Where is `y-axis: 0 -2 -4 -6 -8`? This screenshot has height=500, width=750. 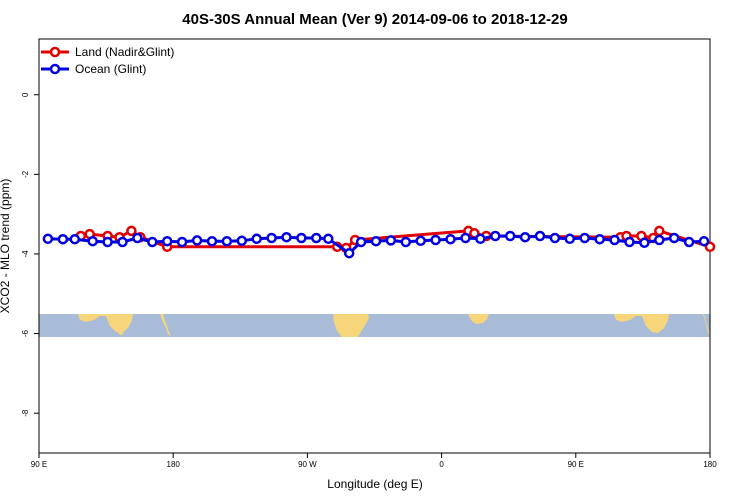
y-axis: 0 -2 -4 -6 -8 is located at coordinates (30, 254).